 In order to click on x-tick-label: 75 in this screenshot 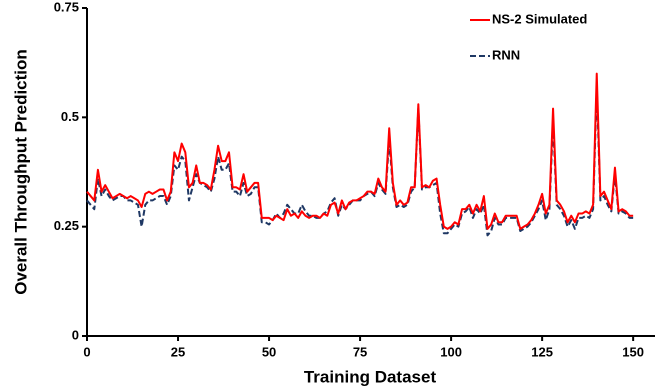, I will do `click(360, 351)`.